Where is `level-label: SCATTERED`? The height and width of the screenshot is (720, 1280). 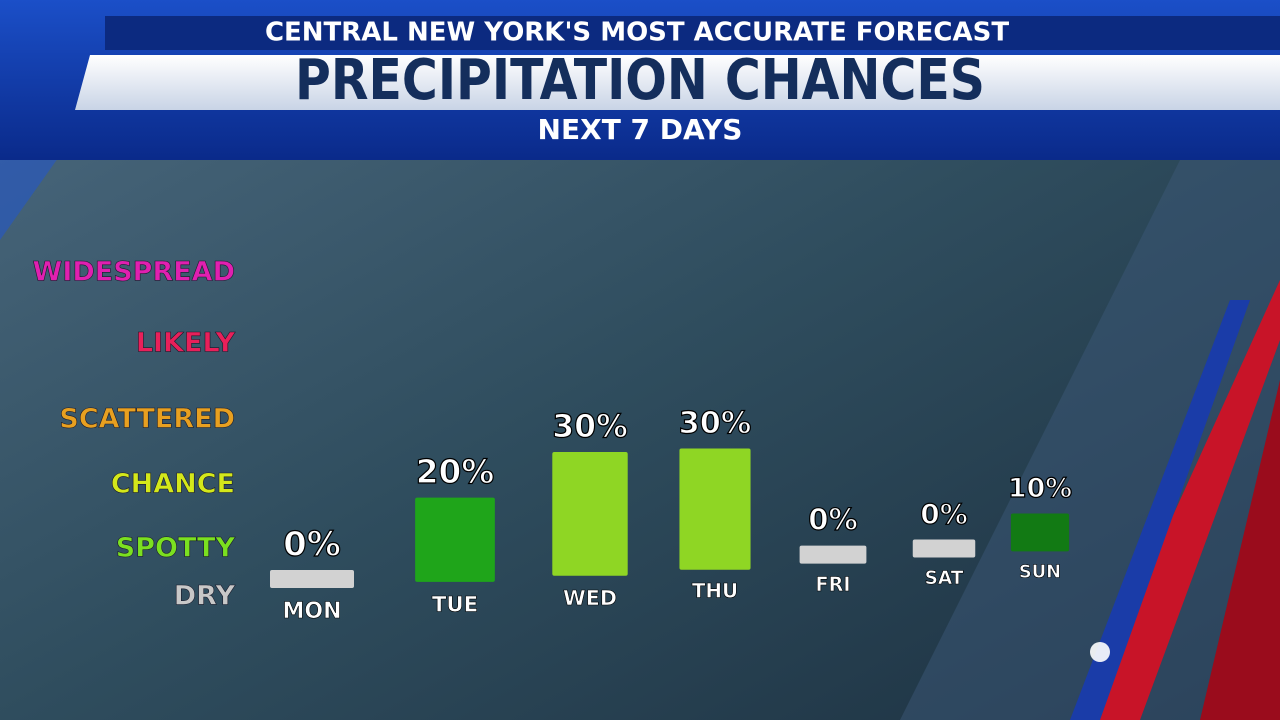 level-label: SCATTERED is located at coordinates (147, 419).